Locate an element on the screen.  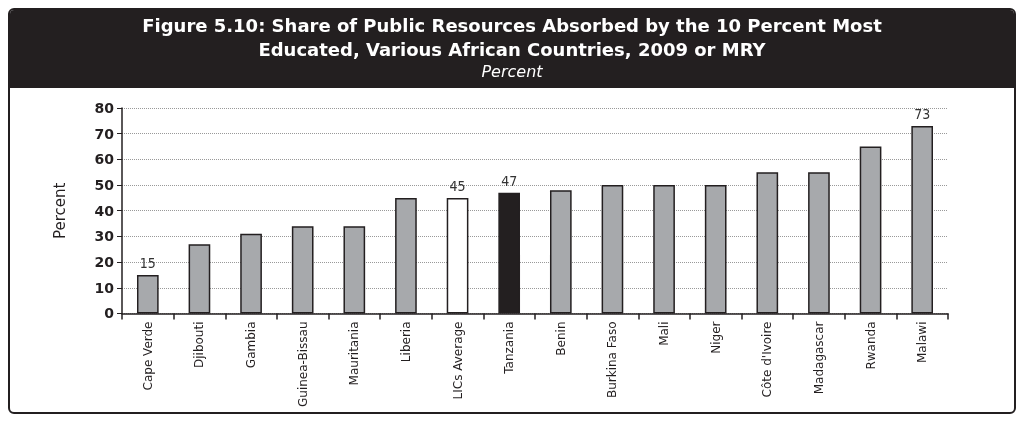
x-tick-label: Rwanda is located at coordinates (870, 345).